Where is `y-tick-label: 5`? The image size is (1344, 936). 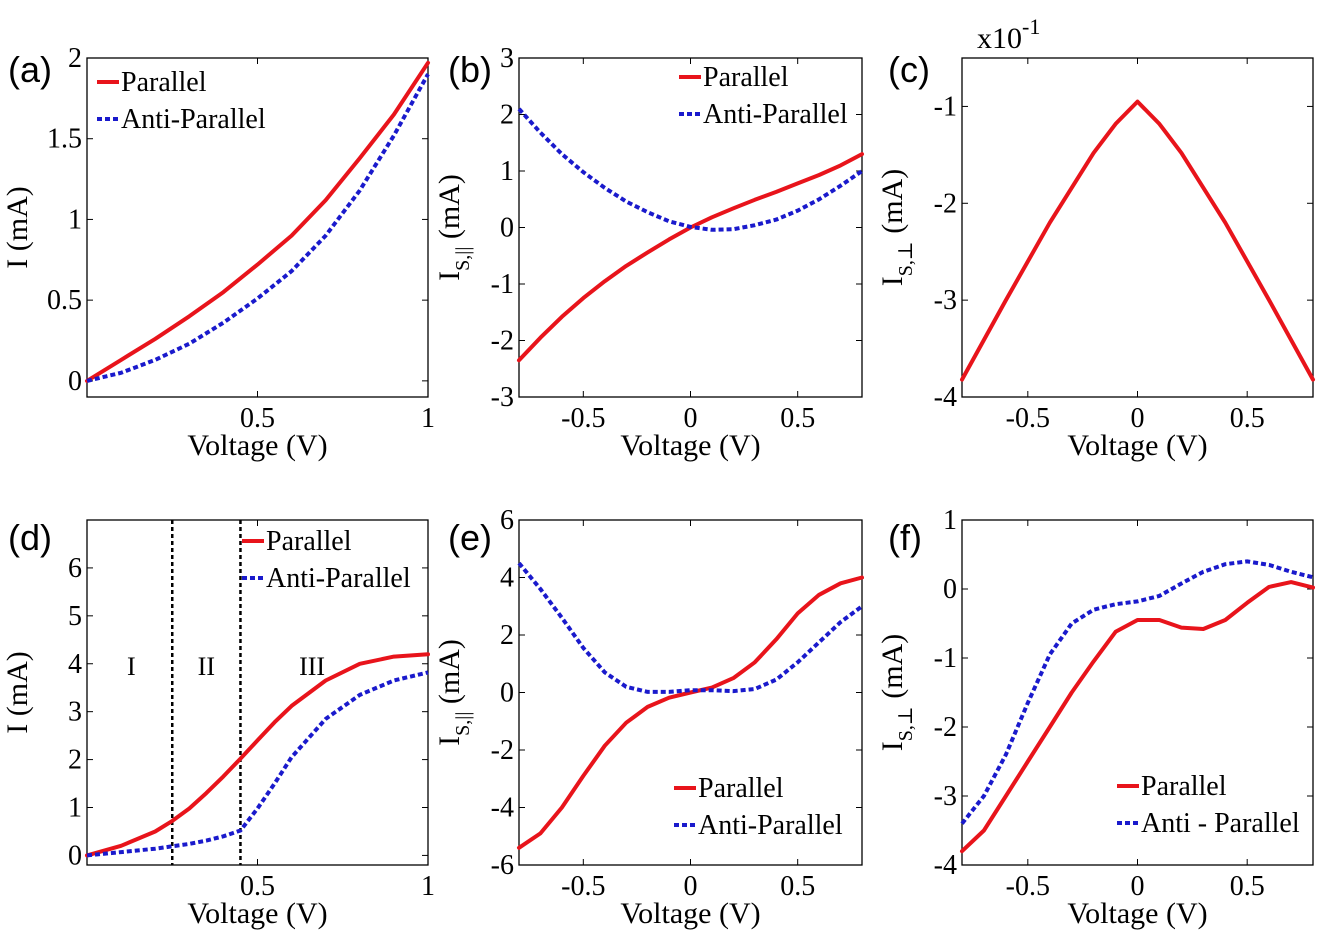 y-tick-label: 5 is located at coordinates (75, 616).